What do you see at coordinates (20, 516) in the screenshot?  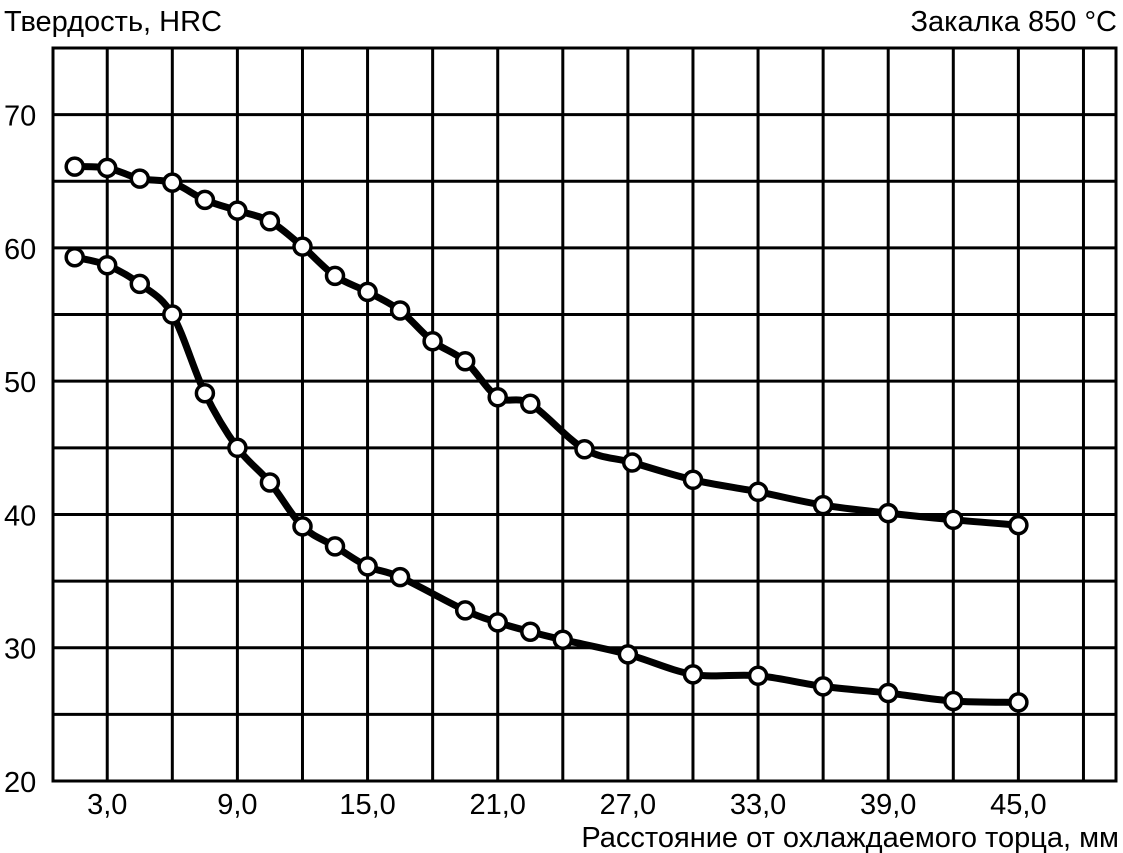 I see `y-tick-label: 40` at bounding box center [20, 516].